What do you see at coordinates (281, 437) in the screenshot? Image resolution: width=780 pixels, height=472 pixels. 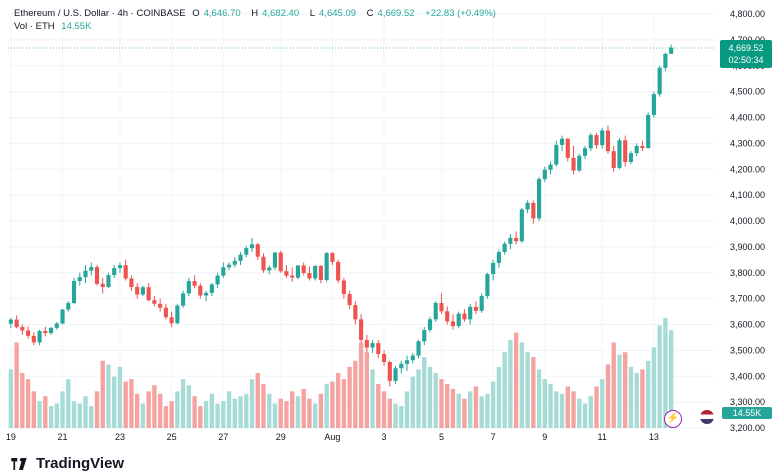 I see `time-tick-label: 29` at bounding box center [281, 437].